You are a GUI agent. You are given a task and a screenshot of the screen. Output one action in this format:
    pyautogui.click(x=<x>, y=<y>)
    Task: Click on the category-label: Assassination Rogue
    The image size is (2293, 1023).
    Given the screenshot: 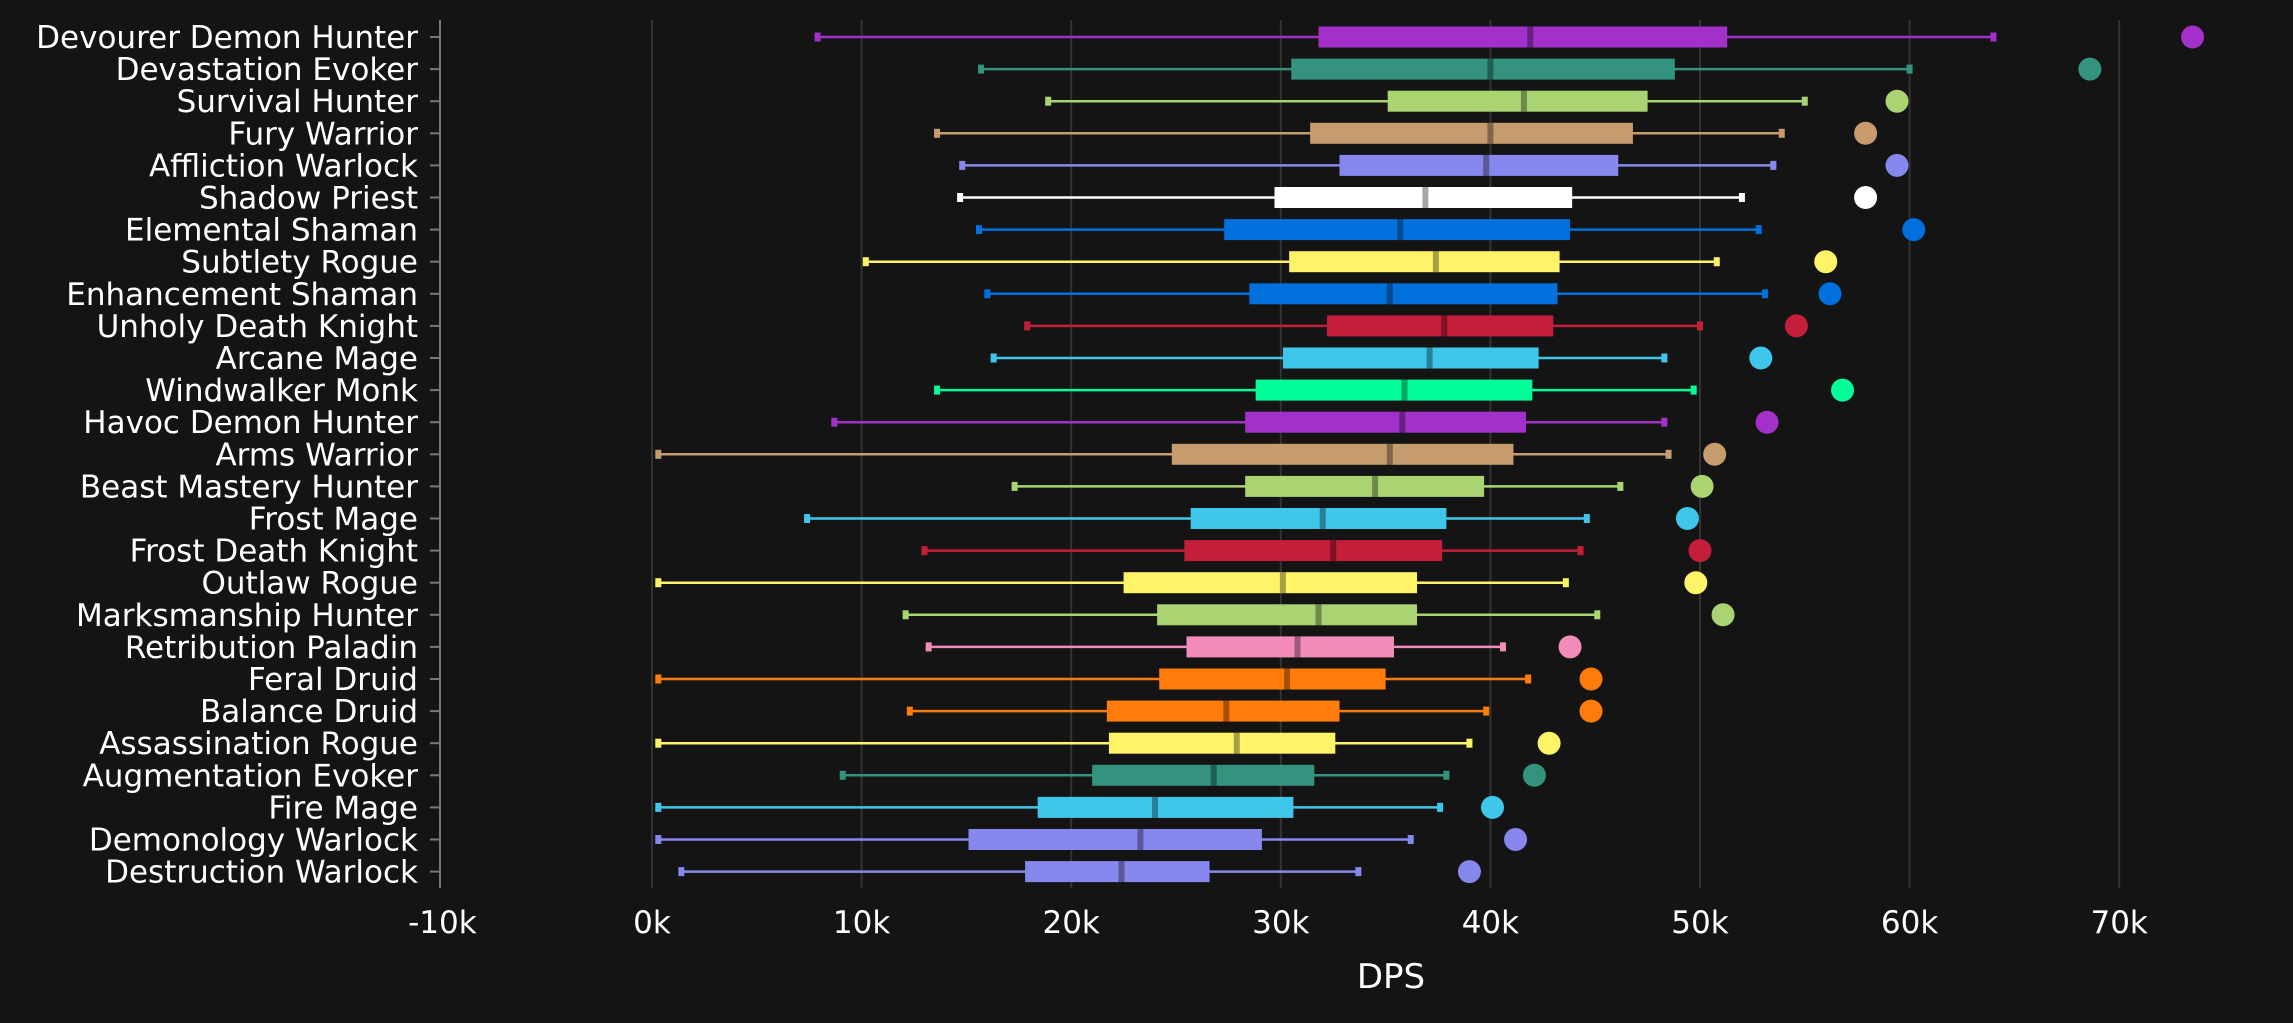 What is the action you would take?
    pyautogui.click(x=258, y=744)
    